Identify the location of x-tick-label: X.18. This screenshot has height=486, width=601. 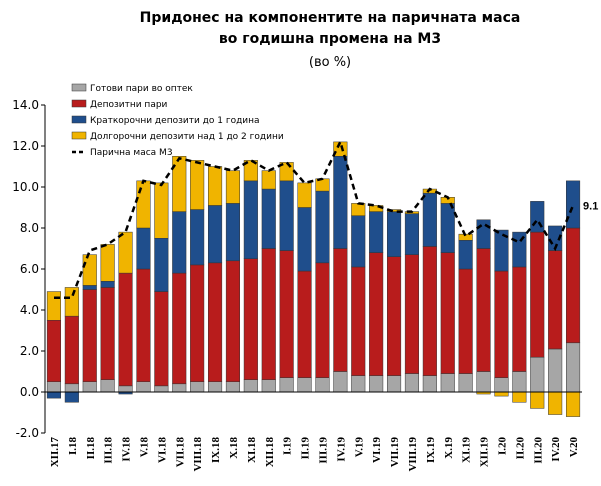
(234, 448).